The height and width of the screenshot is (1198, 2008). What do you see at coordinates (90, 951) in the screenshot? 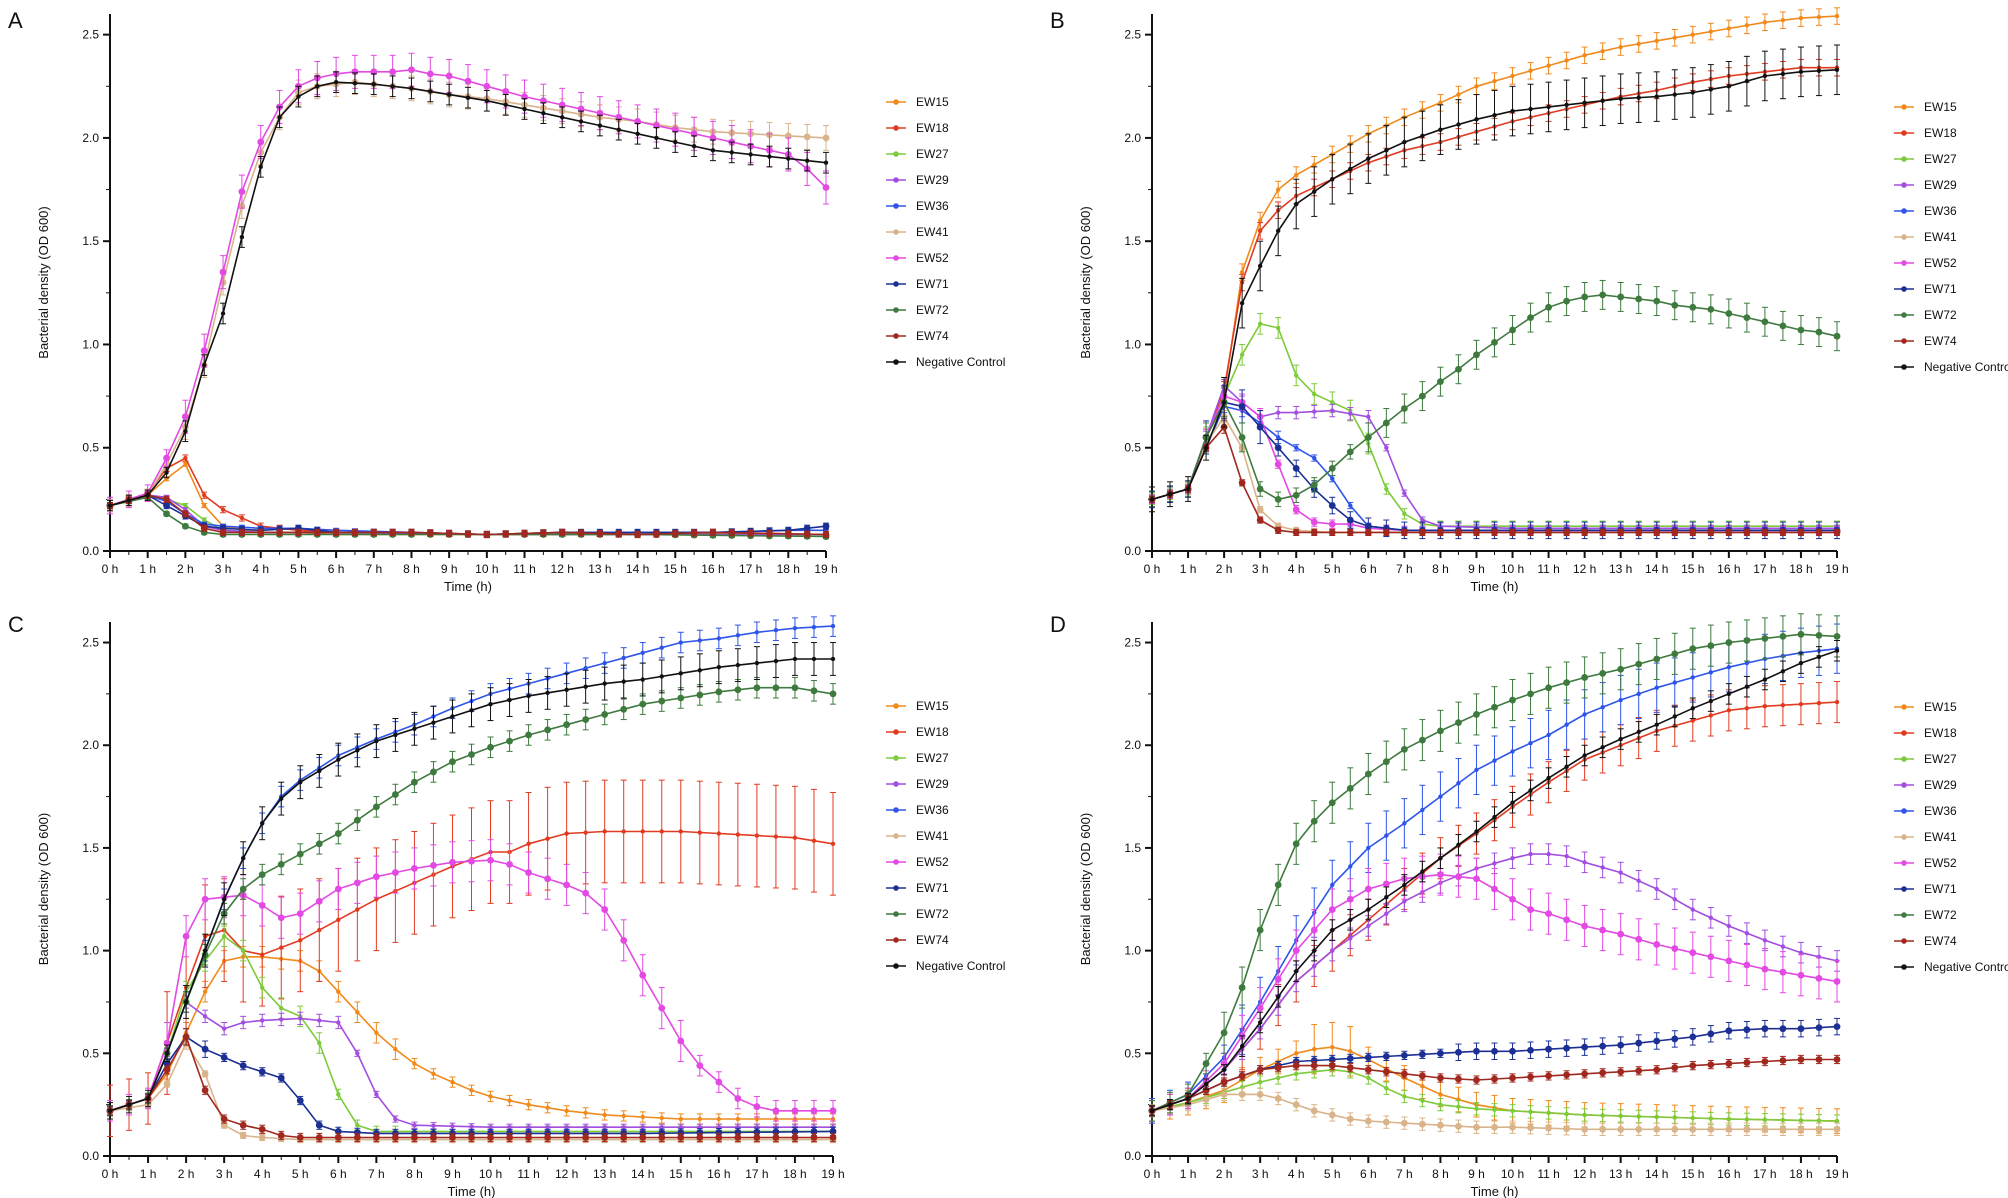
I see `y-tick-label: 1.0` at bounding box center [90, 951].